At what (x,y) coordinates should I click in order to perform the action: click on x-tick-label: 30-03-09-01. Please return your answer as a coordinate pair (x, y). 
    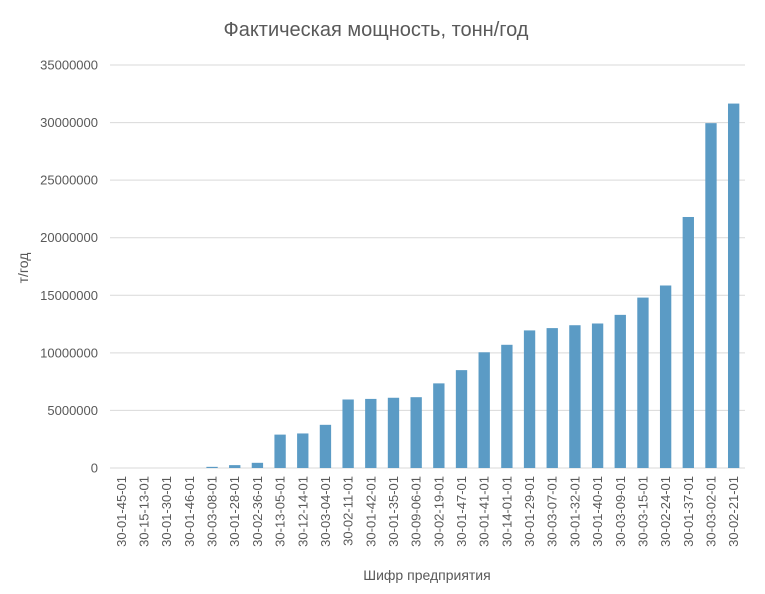
    Looking at the image, I should click on (620, 511).